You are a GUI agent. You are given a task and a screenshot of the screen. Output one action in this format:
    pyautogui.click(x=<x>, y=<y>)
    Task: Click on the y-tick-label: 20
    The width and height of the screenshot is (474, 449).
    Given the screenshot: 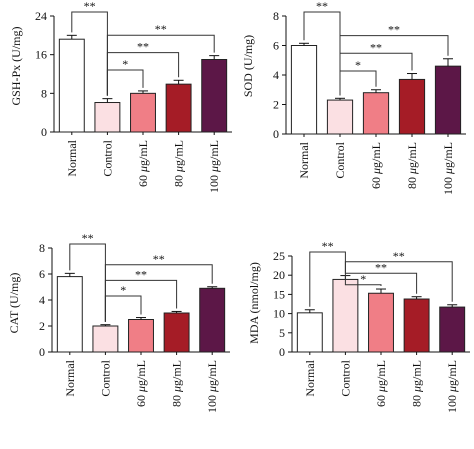 What is the action you would take?
    pyautogui.click(x=279, y=275)
    